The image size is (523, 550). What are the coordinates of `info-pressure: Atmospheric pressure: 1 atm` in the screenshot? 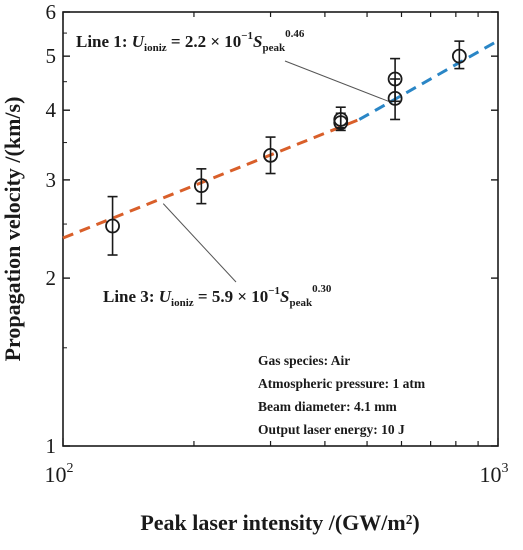 It's located at (342, 383).